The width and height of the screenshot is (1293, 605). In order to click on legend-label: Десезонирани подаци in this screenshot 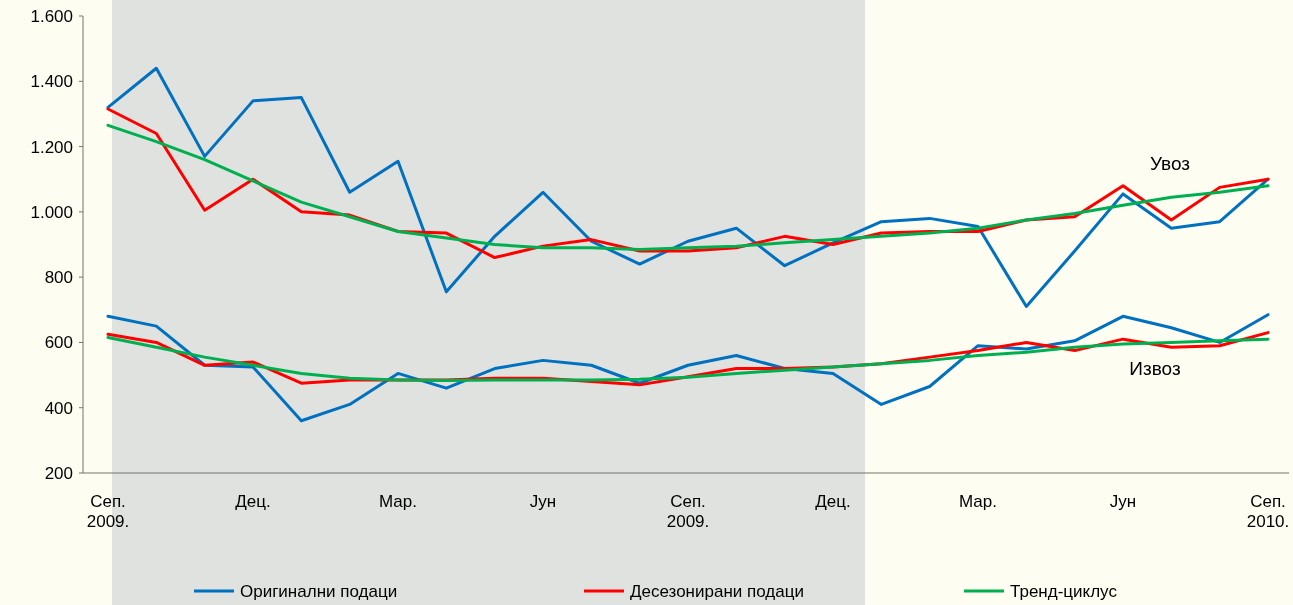, I will do `click(717, 591)`.